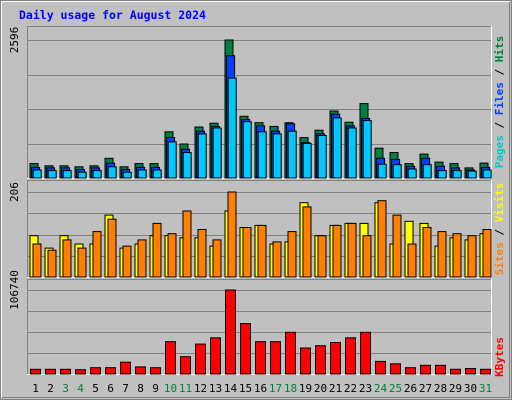 The width and height of the screenshot is (512, 400). What do you see at coordinates (14, 40) in the screenshot?
I see `max-value-label: 2596` at bounding box center [14, 40].